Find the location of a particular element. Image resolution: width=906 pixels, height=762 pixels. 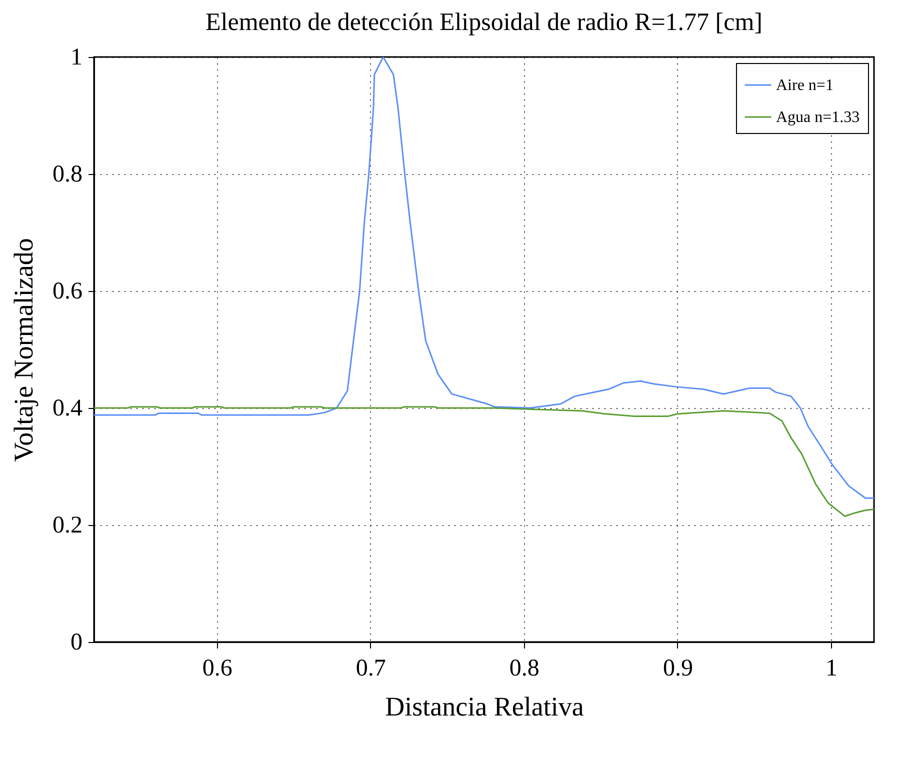

line-series is located at coordinates (484, 461).